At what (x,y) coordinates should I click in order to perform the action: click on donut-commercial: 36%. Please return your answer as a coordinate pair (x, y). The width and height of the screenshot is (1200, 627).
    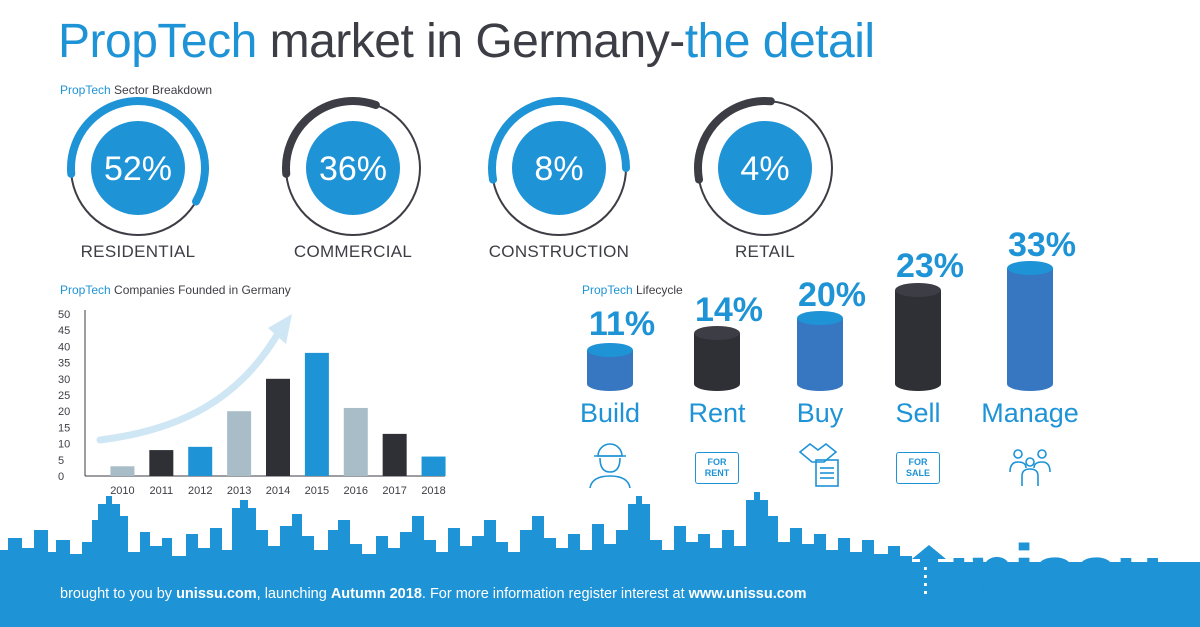
    Looking at the image, I should click on (351, 166).